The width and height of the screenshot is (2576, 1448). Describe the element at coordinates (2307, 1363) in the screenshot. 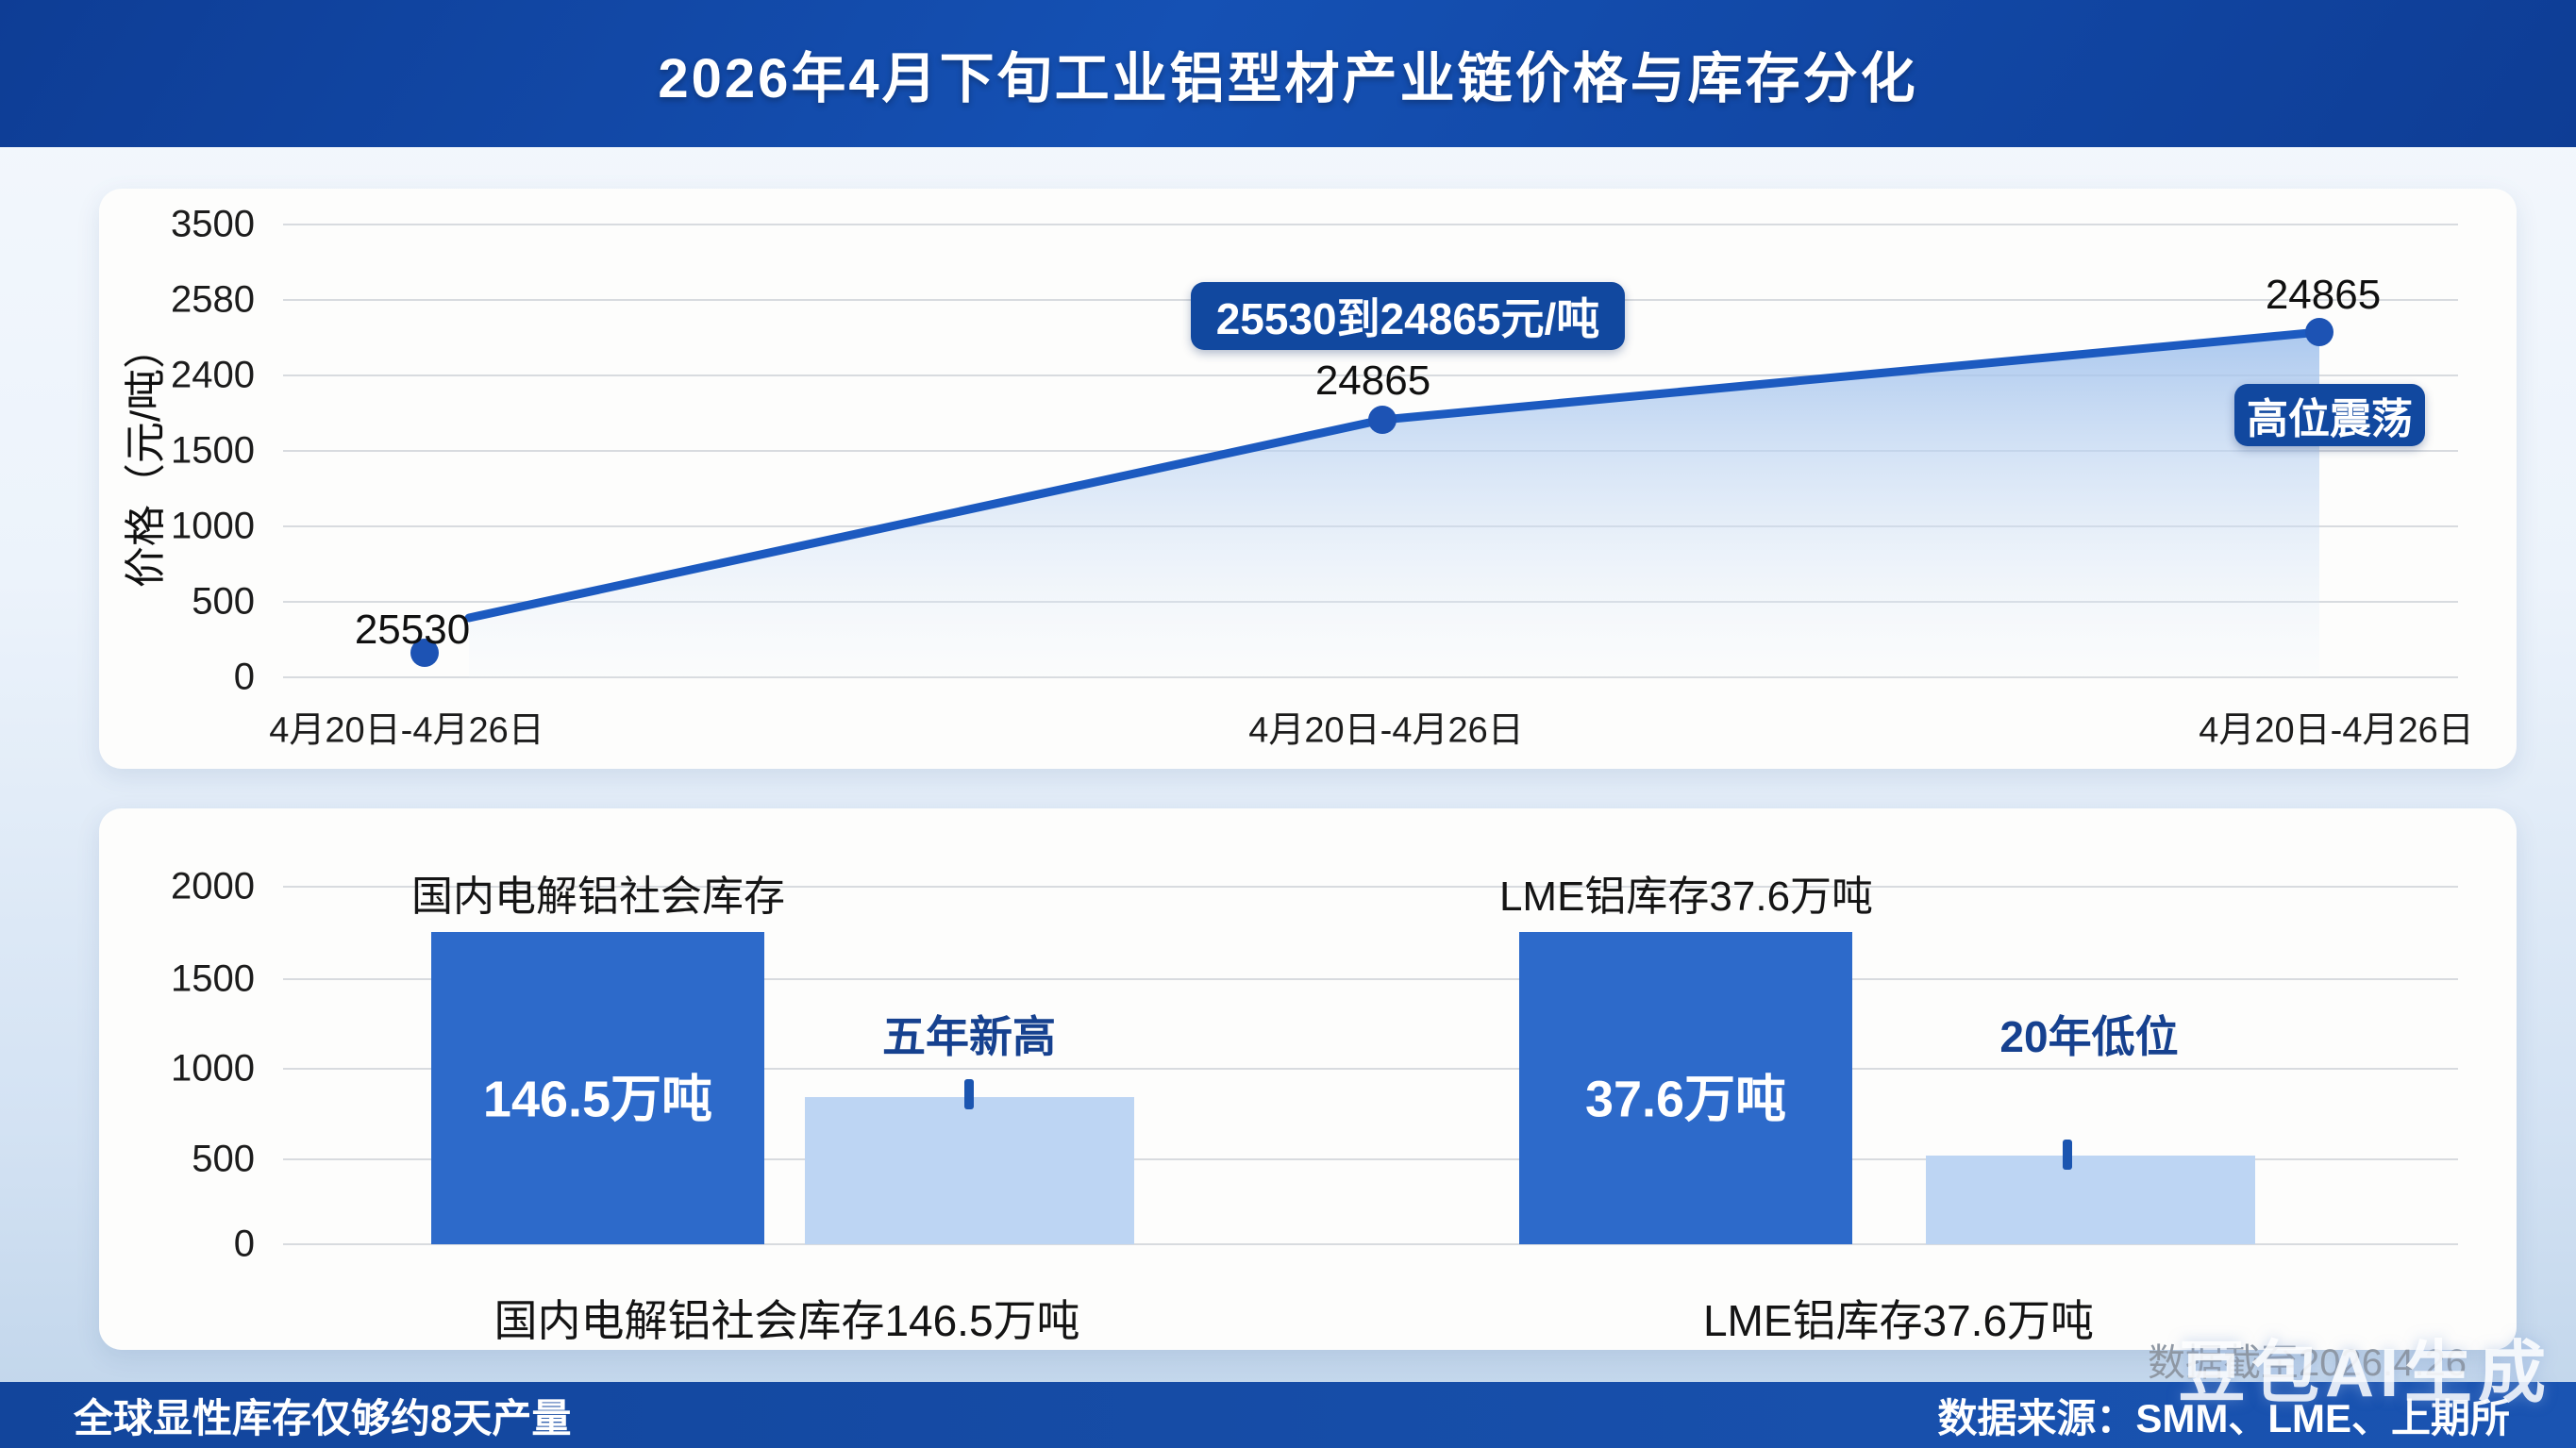

I see `data-cutoff-note: 数据截至2026.4.26` at that location.